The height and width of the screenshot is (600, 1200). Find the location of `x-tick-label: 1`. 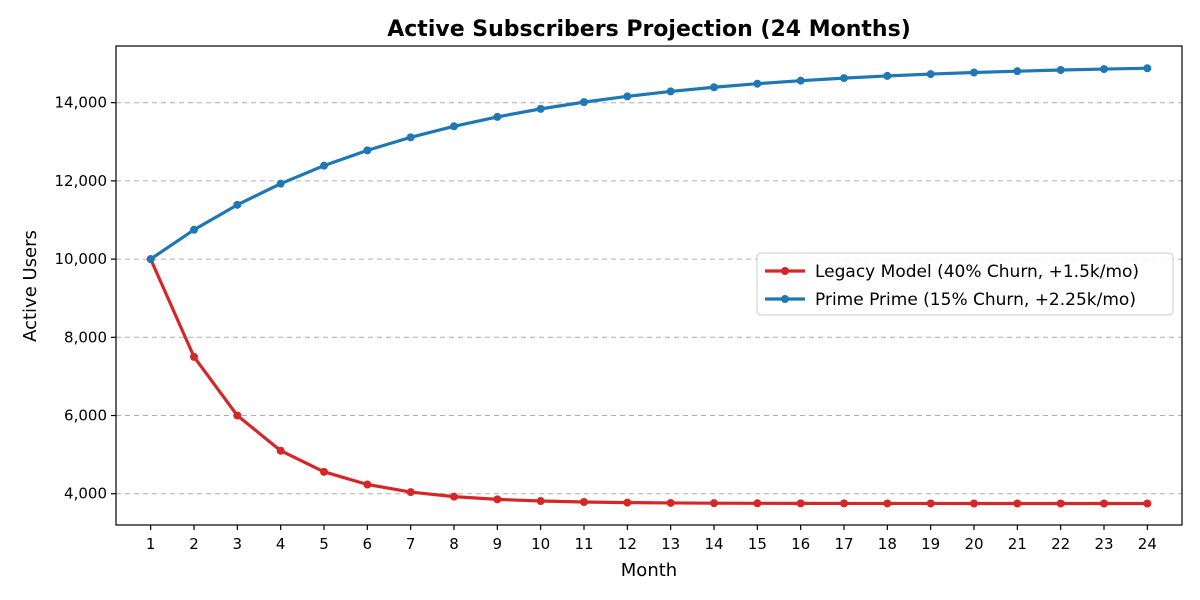

x-tick-label: 1 is located at coordinates (151, 544).